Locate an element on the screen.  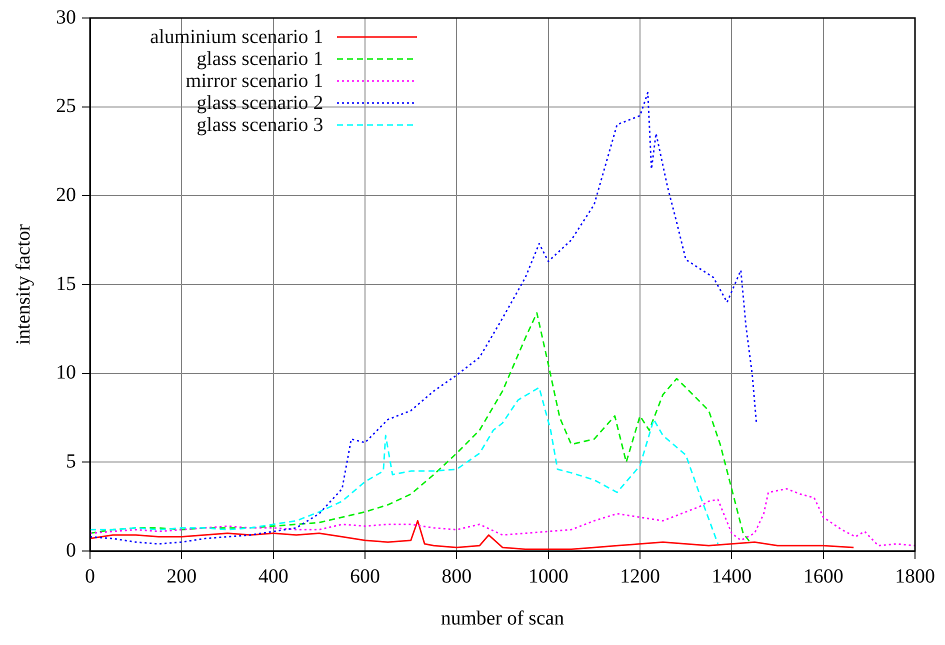
x-tick-label: 1400 is located at coordinates (732, 576).